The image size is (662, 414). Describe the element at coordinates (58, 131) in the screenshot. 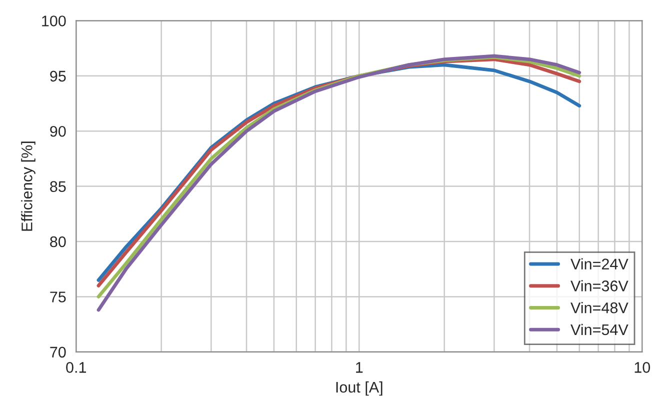

I see `y-tick-label: 90` at that location.